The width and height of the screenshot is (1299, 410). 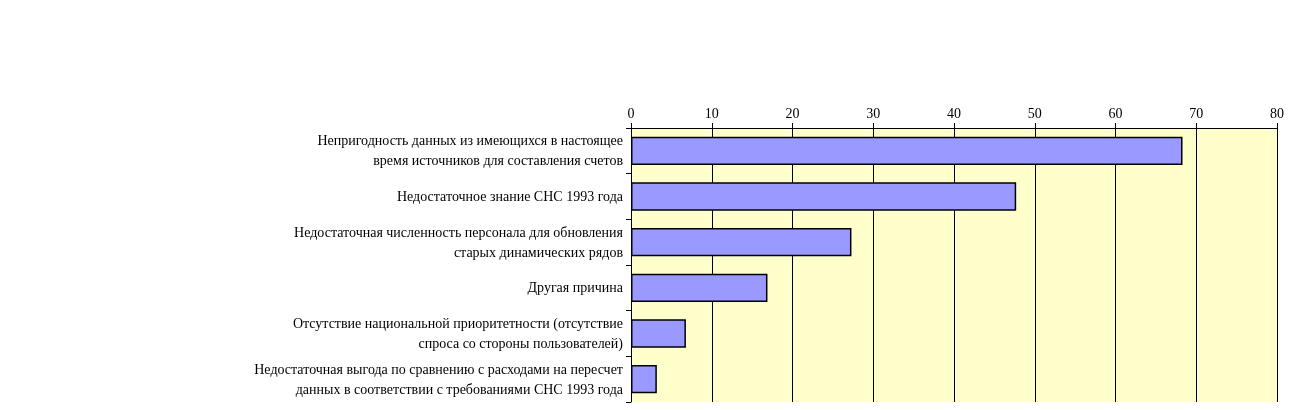 What do you see at coordinates (1277, 113) in the screenshot?
I see `x-tick-label: 80` at bounding box center [1277, 113].